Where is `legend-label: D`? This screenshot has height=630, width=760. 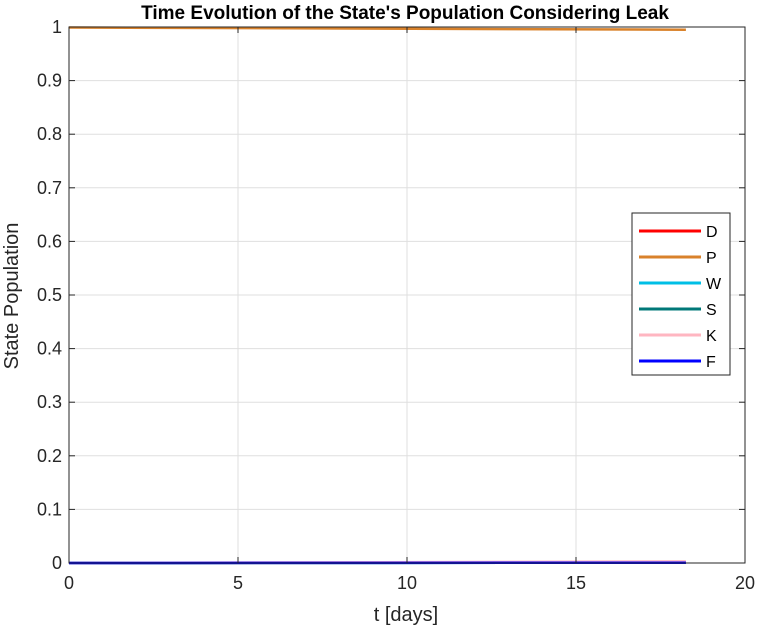
legend-label: D is located at coordinates (712, 232).